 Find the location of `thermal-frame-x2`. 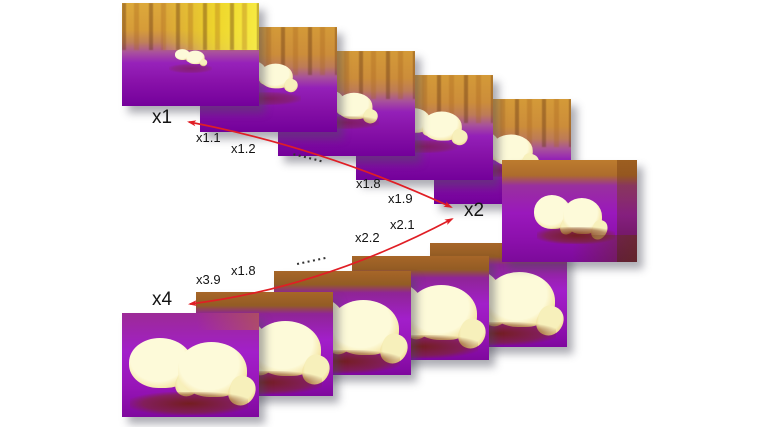

thermal-frame-x2 is located at coordinates (569, 211).